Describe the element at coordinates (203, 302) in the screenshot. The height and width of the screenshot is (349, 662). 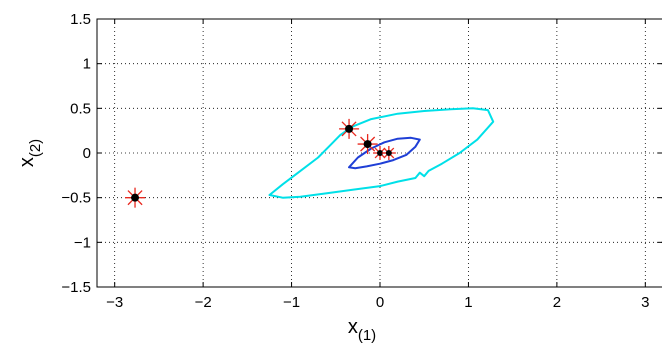
I see `x-tick-label: −2` at that location.